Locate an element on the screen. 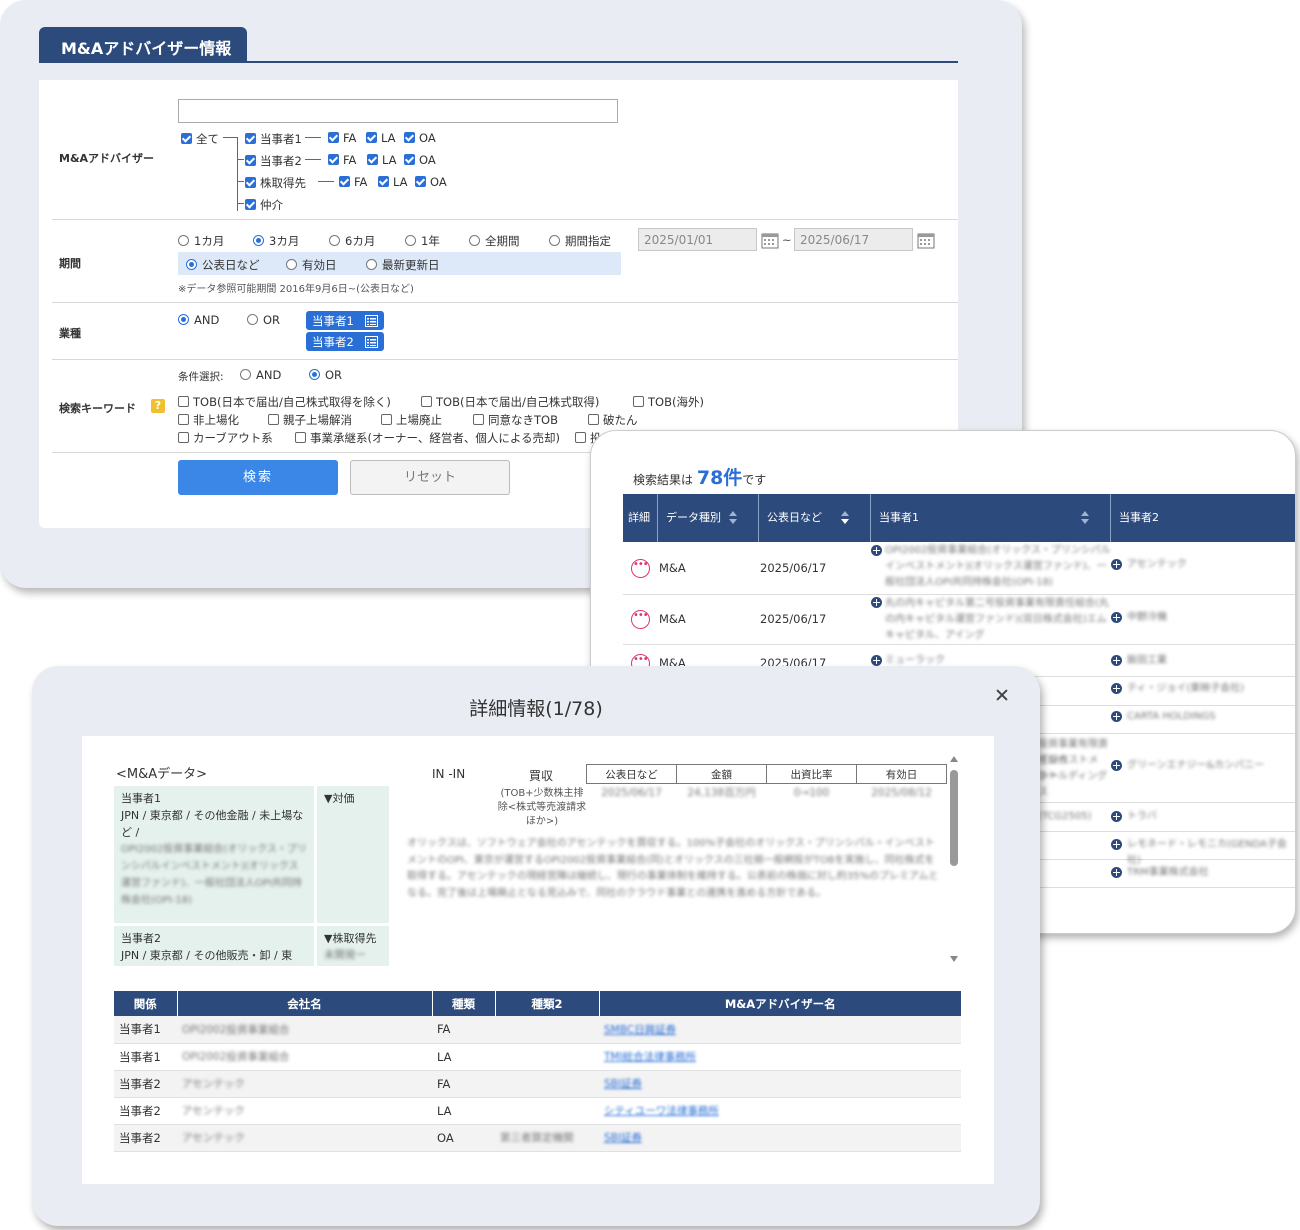 Image resolution: width=1300 pixels, height=1230 pixels. tab-underline is located at coordinates (498, 62).